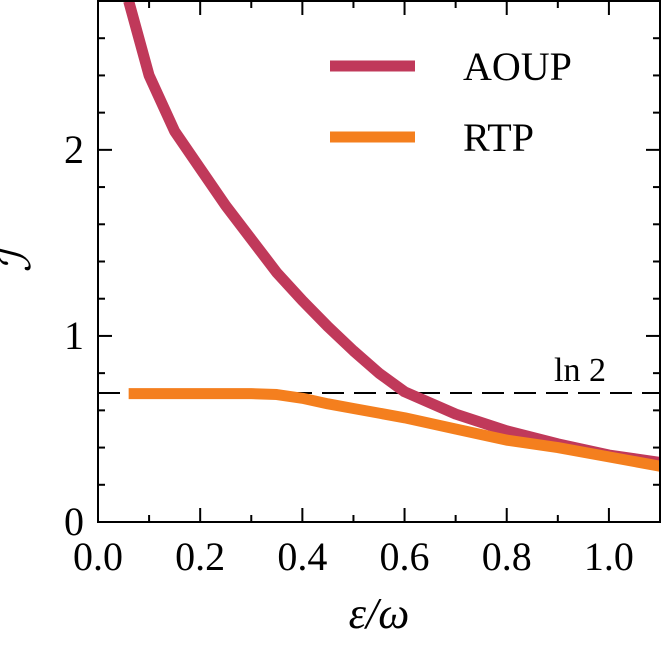 The height and width of the screenshot is (646, 663). What do you see at coordinates (609, 556) in the screenshot?
I see `x-tick-label: 1.0` at bounding box center [609, 556].